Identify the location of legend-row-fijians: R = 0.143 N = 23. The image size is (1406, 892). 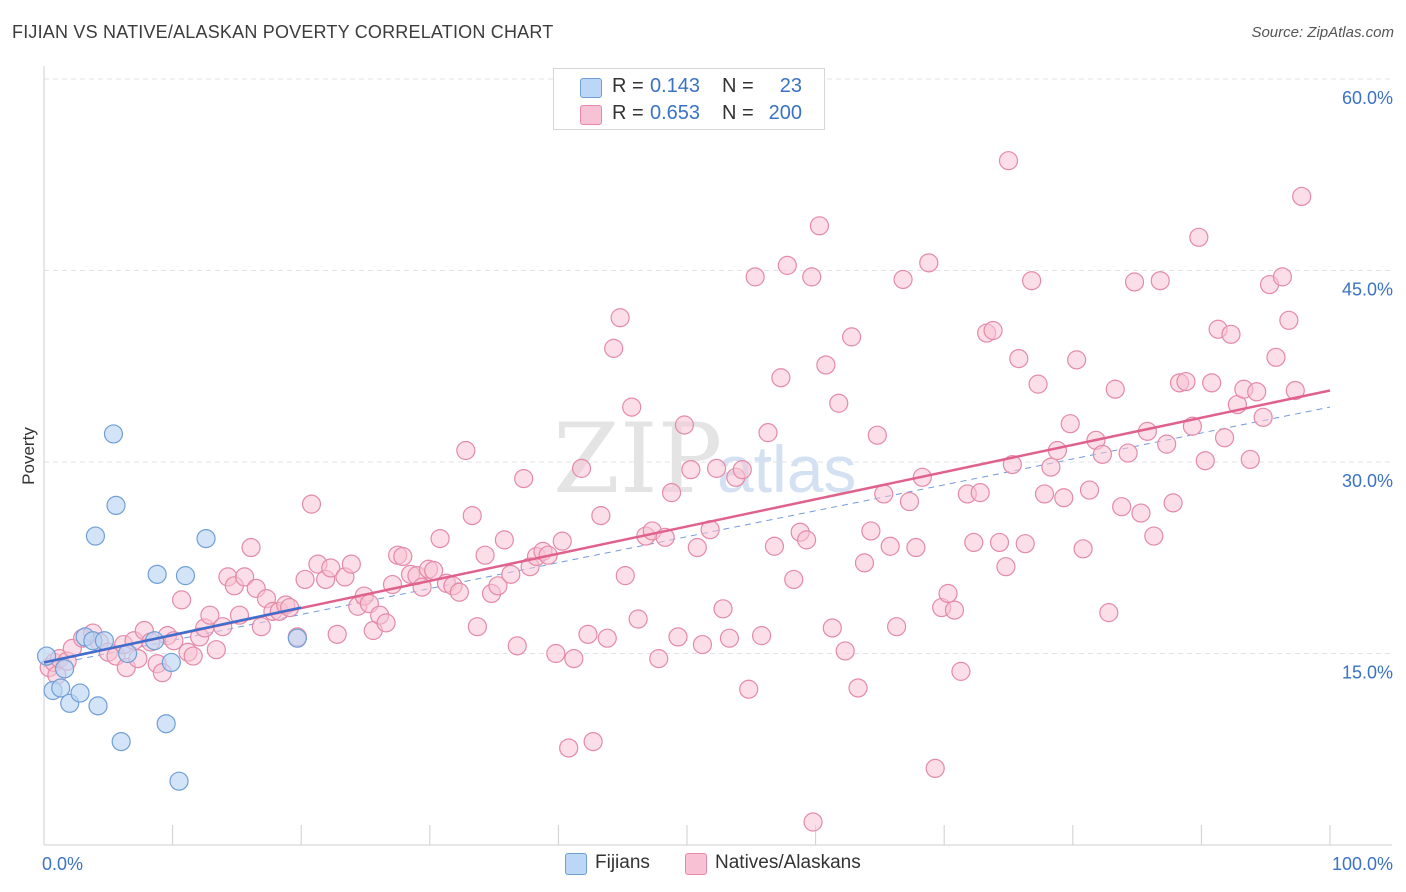
(689, 88).